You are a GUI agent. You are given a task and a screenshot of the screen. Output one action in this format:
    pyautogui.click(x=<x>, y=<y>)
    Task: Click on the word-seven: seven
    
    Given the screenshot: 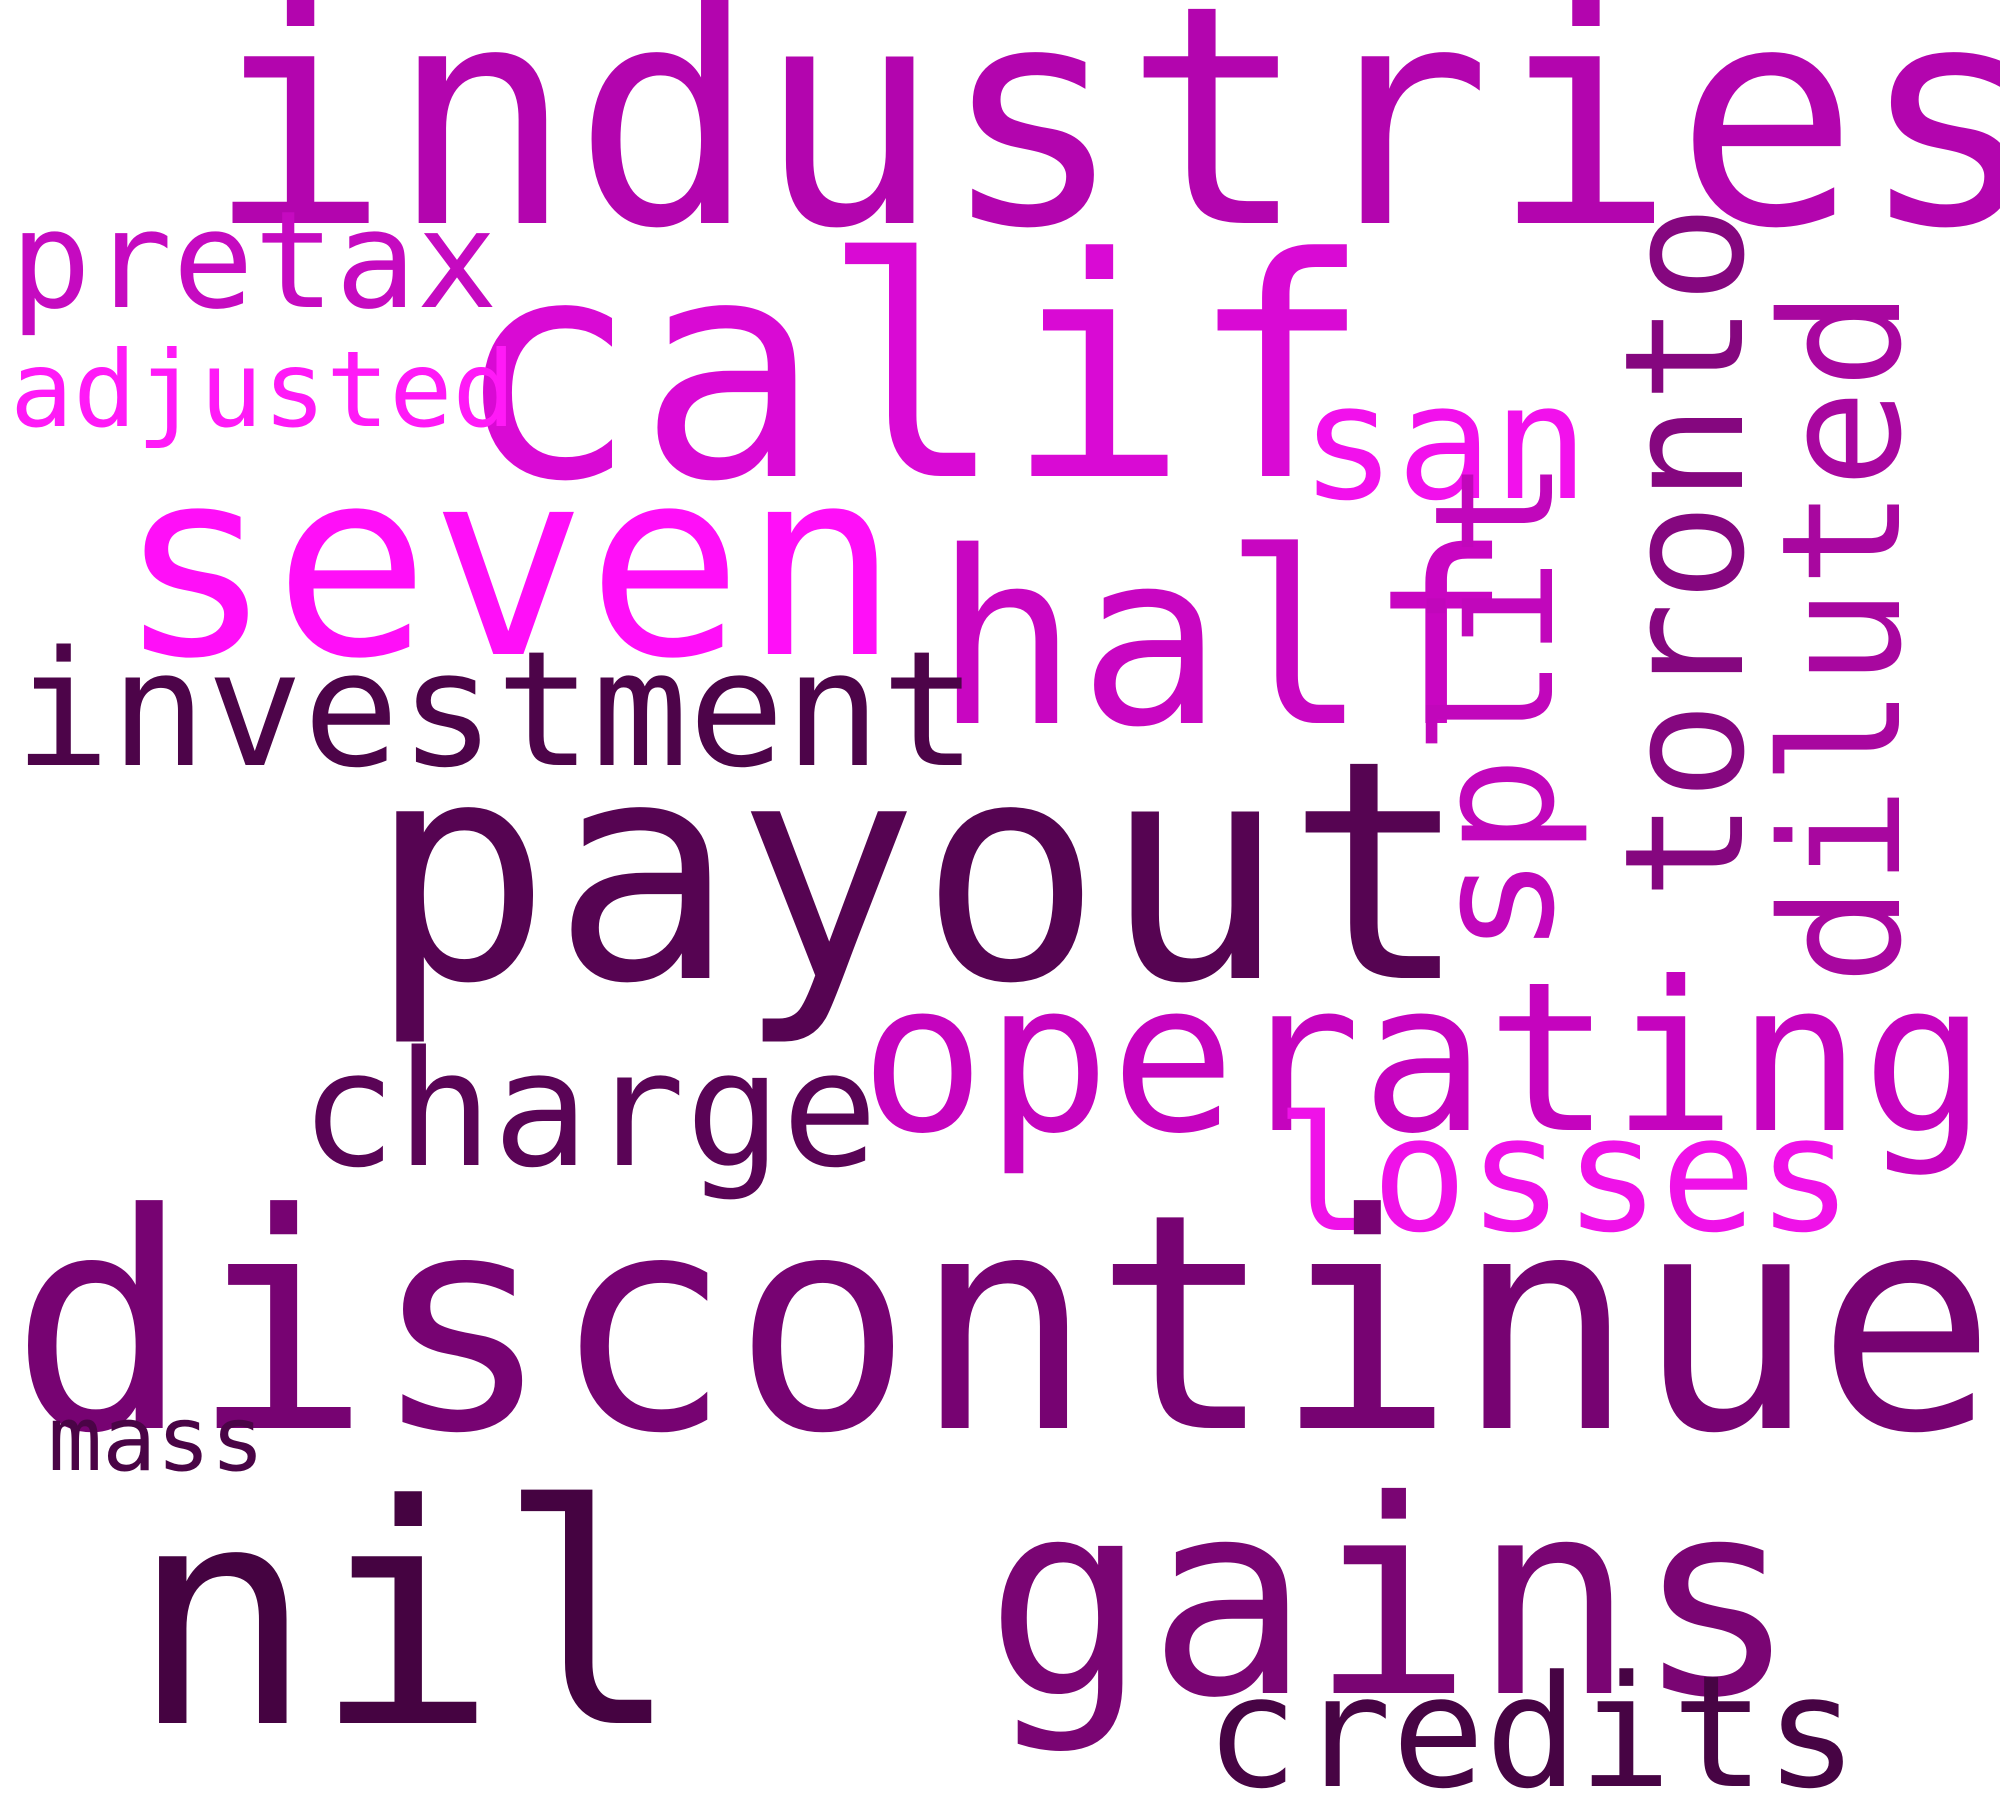 What is the action you would take?
    pyautogui.click(x=508, y=565)
    